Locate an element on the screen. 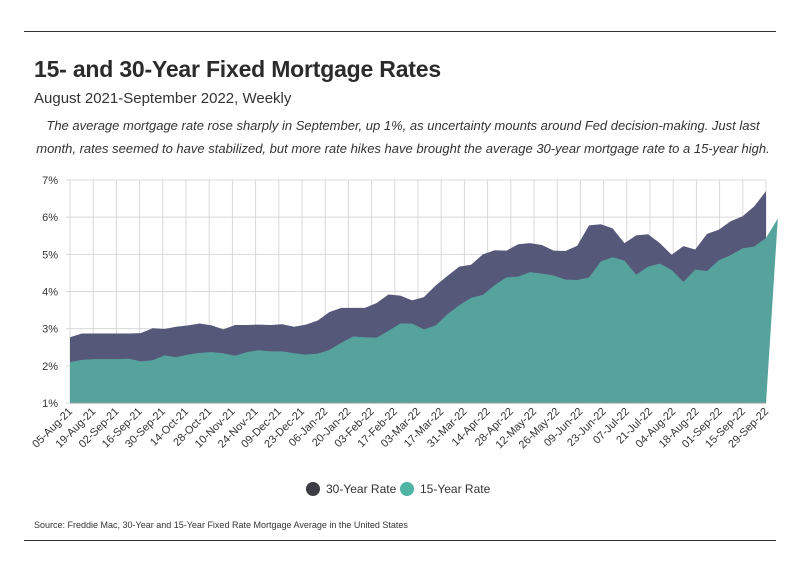 This screenshot has width=801, height=575. chart-subtitle: August 2021-September 2022, Weekly is located at coordinates (163, 98).